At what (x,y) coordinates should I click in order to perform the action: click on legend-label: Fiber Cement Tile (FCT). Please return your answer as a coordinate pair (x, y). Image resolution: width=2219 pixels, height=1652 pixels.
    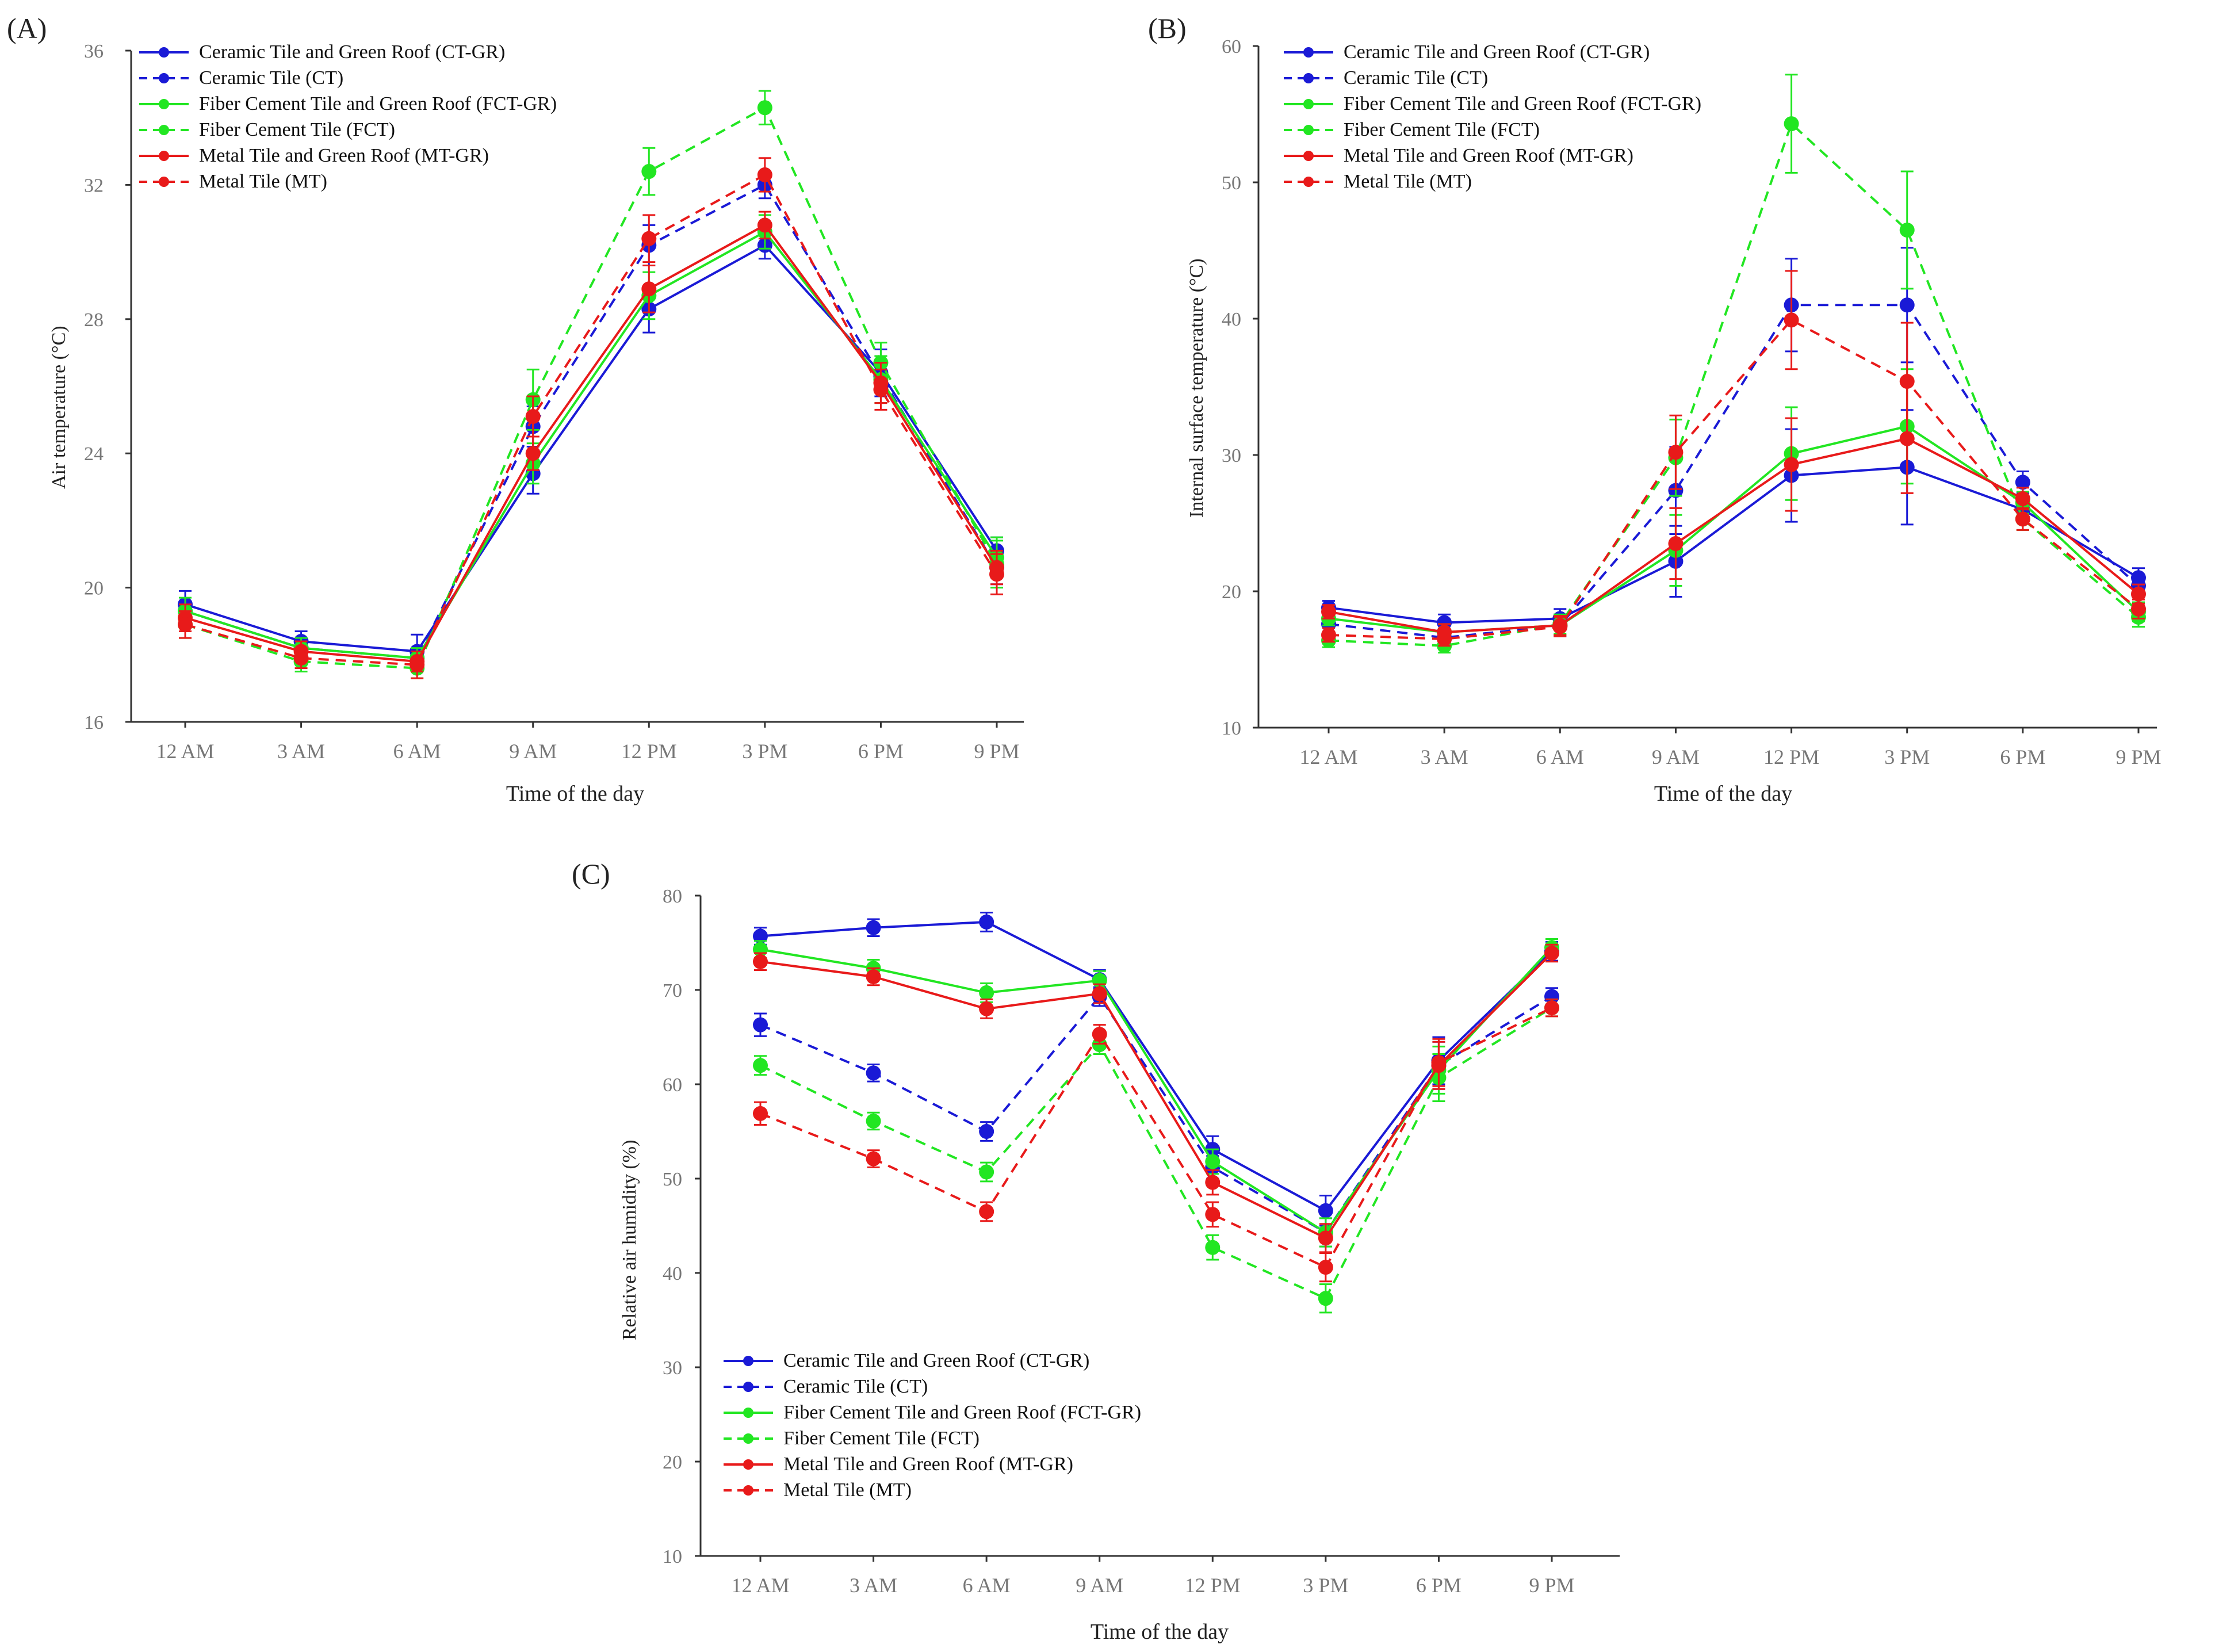
    Looking at the image, I should click on (297, 129).